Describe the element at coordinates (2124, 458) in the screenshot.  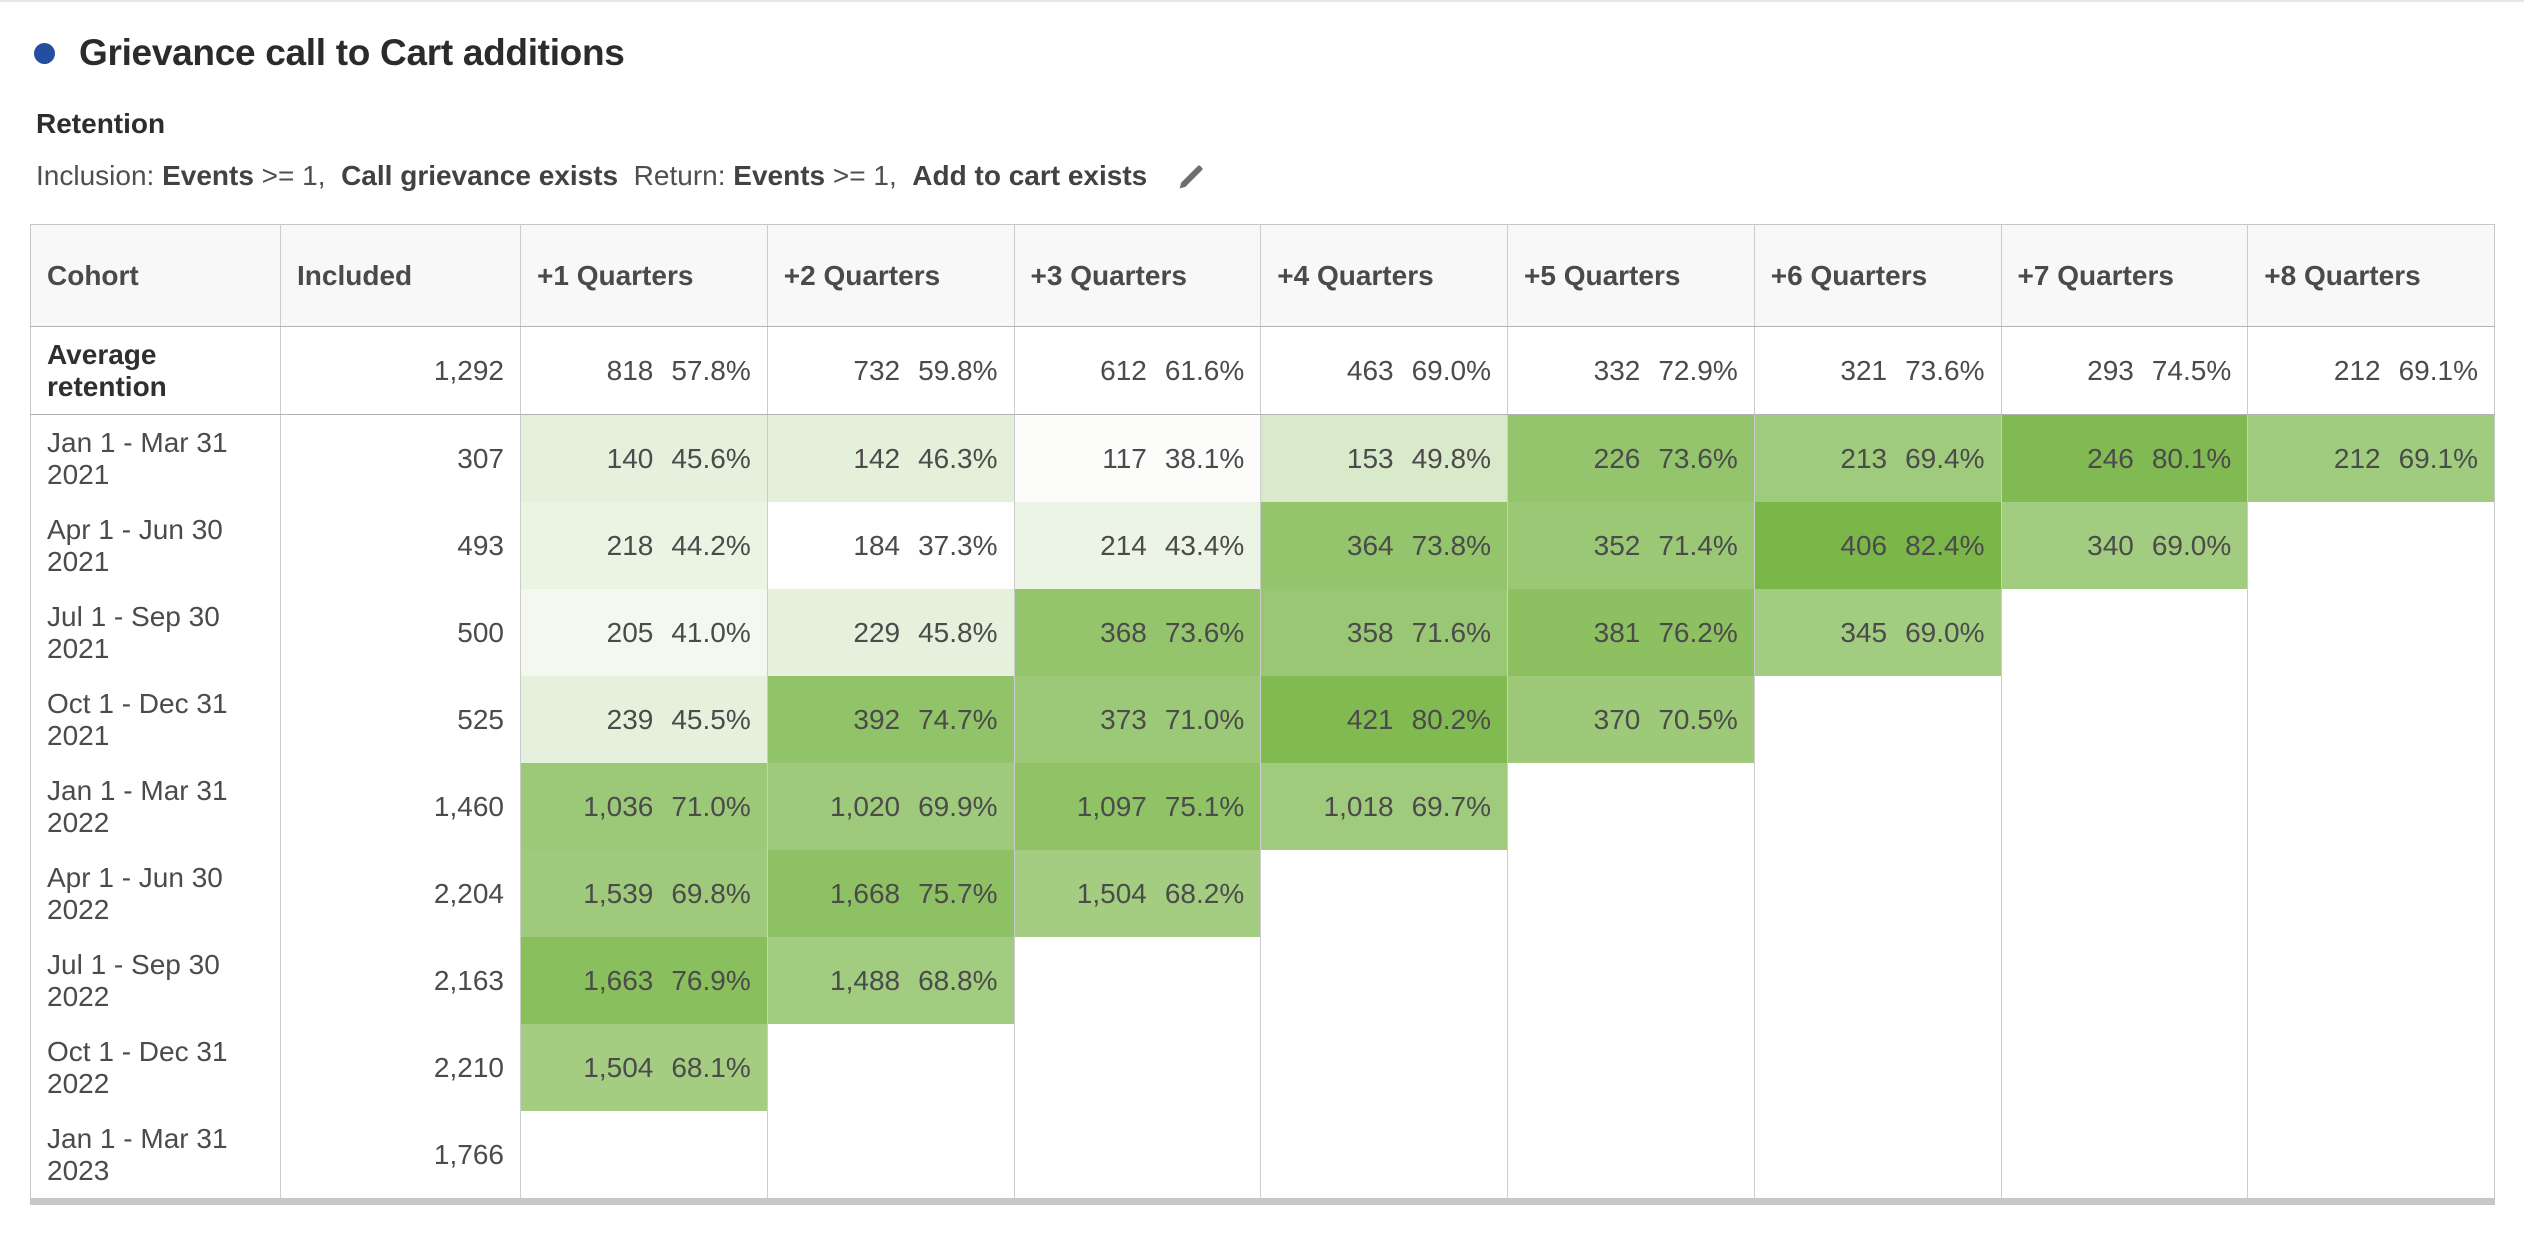
I see `retention-cell: 246 80.1%` at that location.